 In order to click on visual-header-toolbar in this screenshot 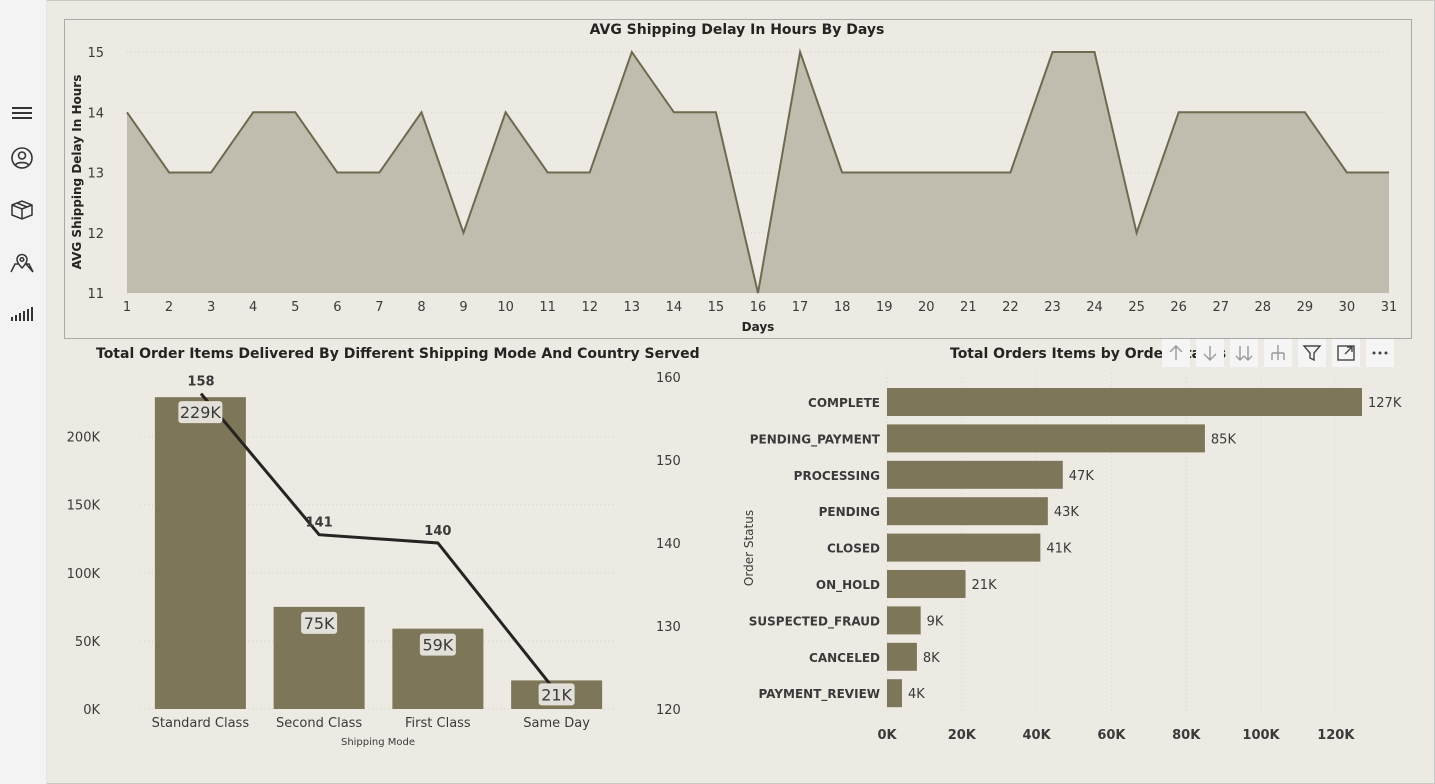, I will do `click(1281, 353)`.